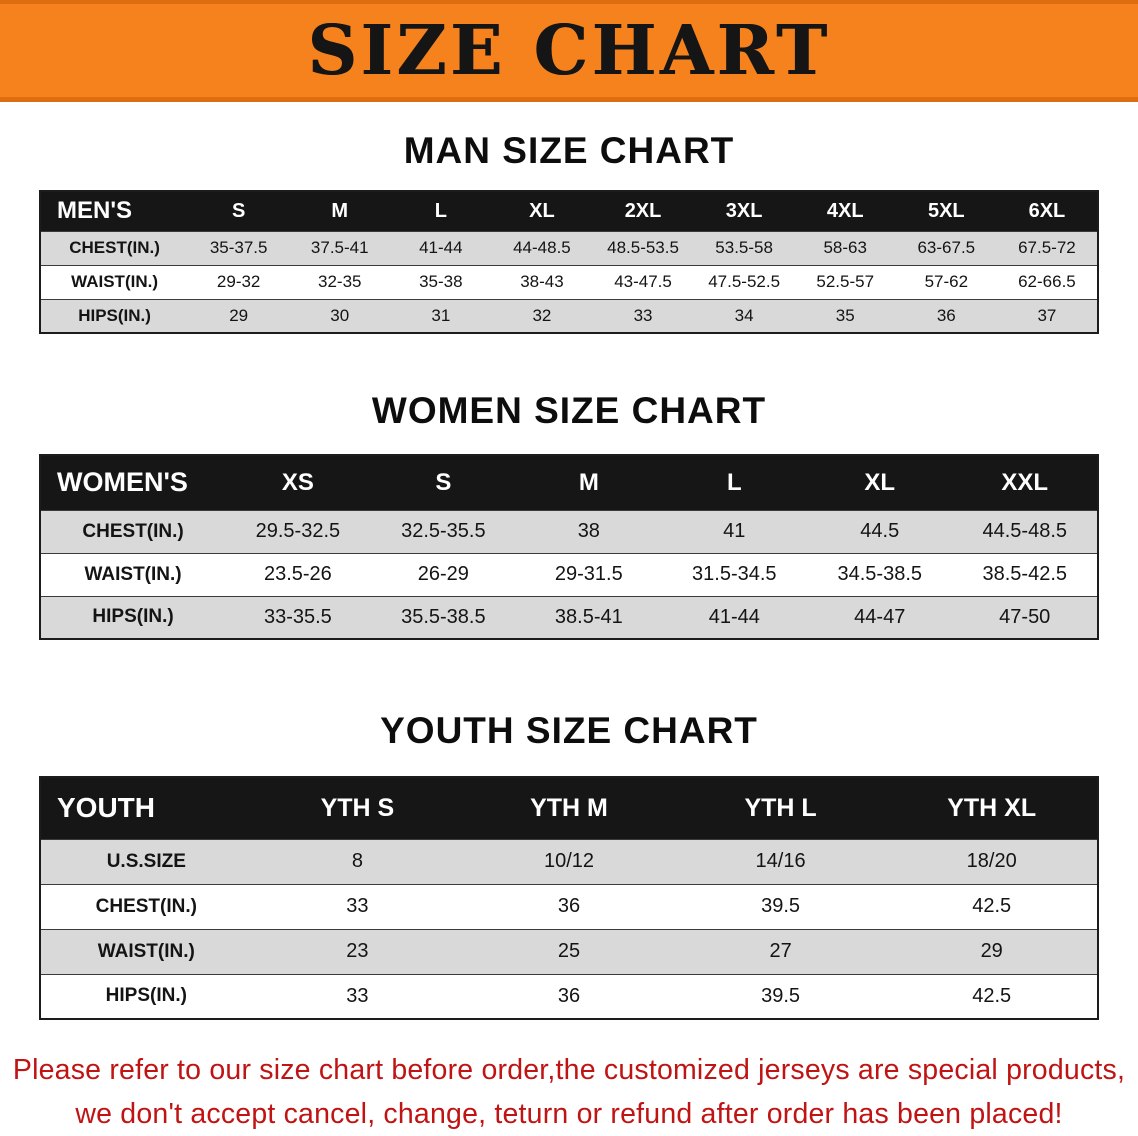 Image resolution: width=1138 pixels, height=1136 pixels. What do you see at coordinates (340, 315) in the screenshot?
I see `value-cell: 30` at bounding box center [340, 315].